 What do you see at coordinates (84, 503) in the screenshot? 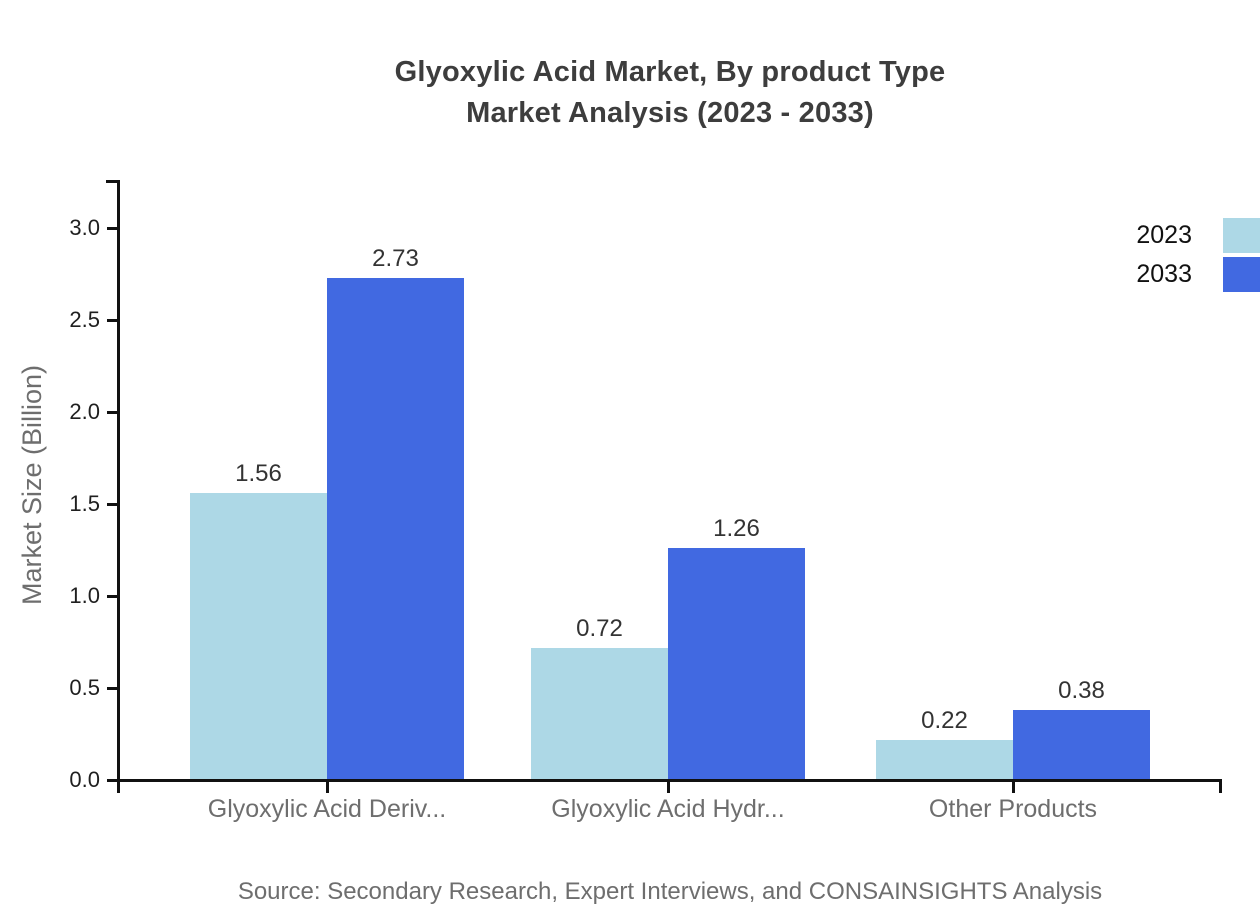
I see `y-tick-label: 1.5` at bounding box center [84, 503].